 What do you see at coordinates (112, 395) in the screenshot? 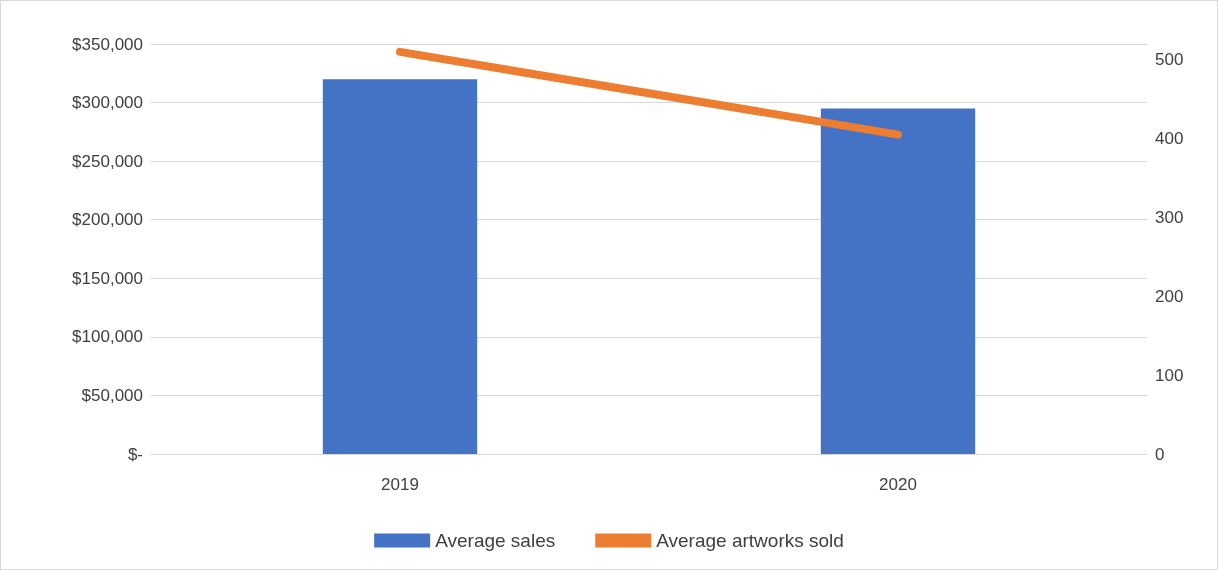
I see `y-tick-label: $50,000` at bounding box center [112, 395].